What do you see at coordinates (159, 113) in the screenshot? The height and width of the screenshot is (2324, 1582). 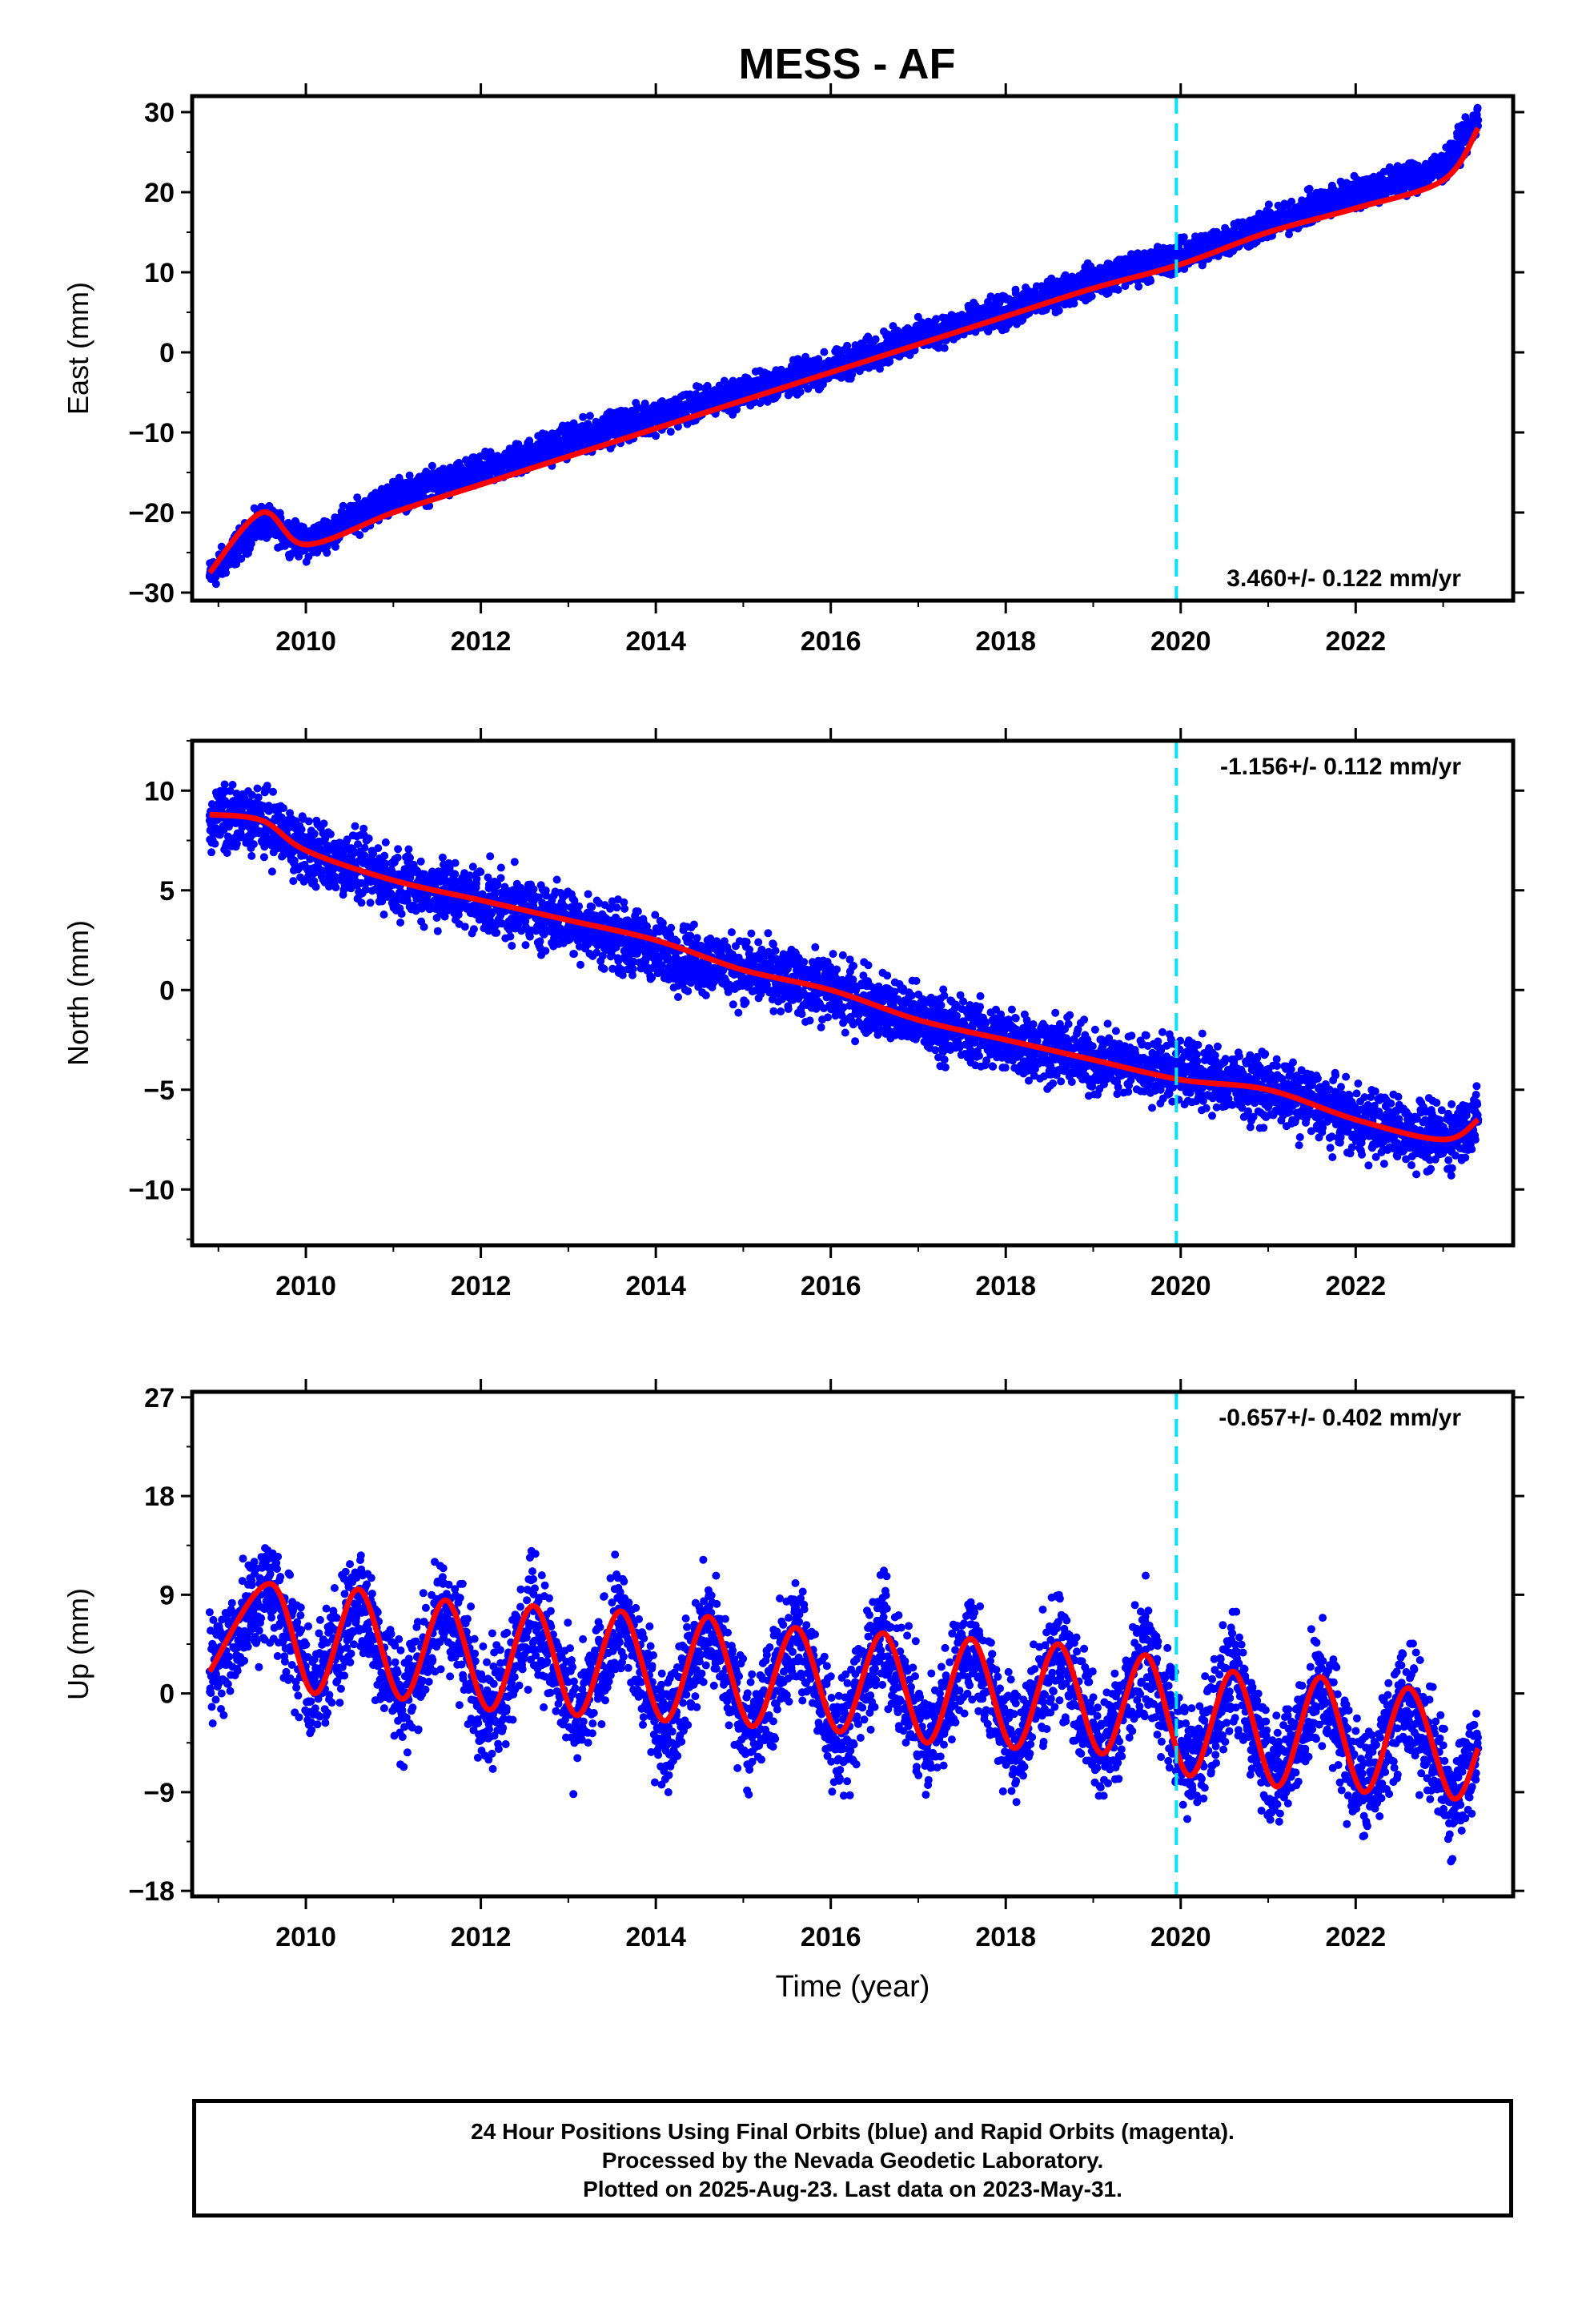 I see `y-tick-label: 30` at bounding box center [159, 113].